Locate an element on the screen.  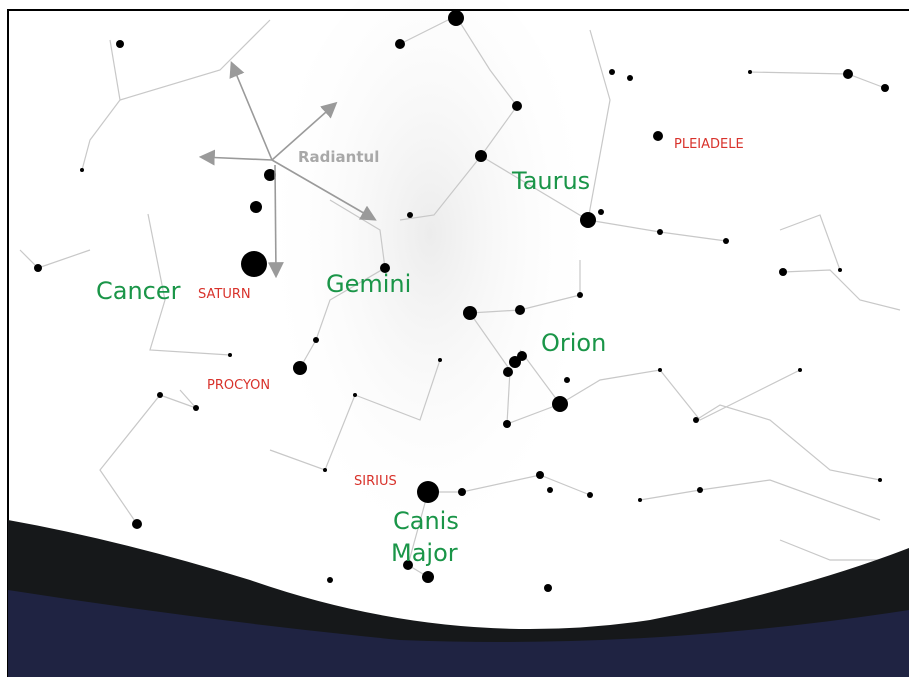
object-label: PROCYON is located at coordinates (238, 385).